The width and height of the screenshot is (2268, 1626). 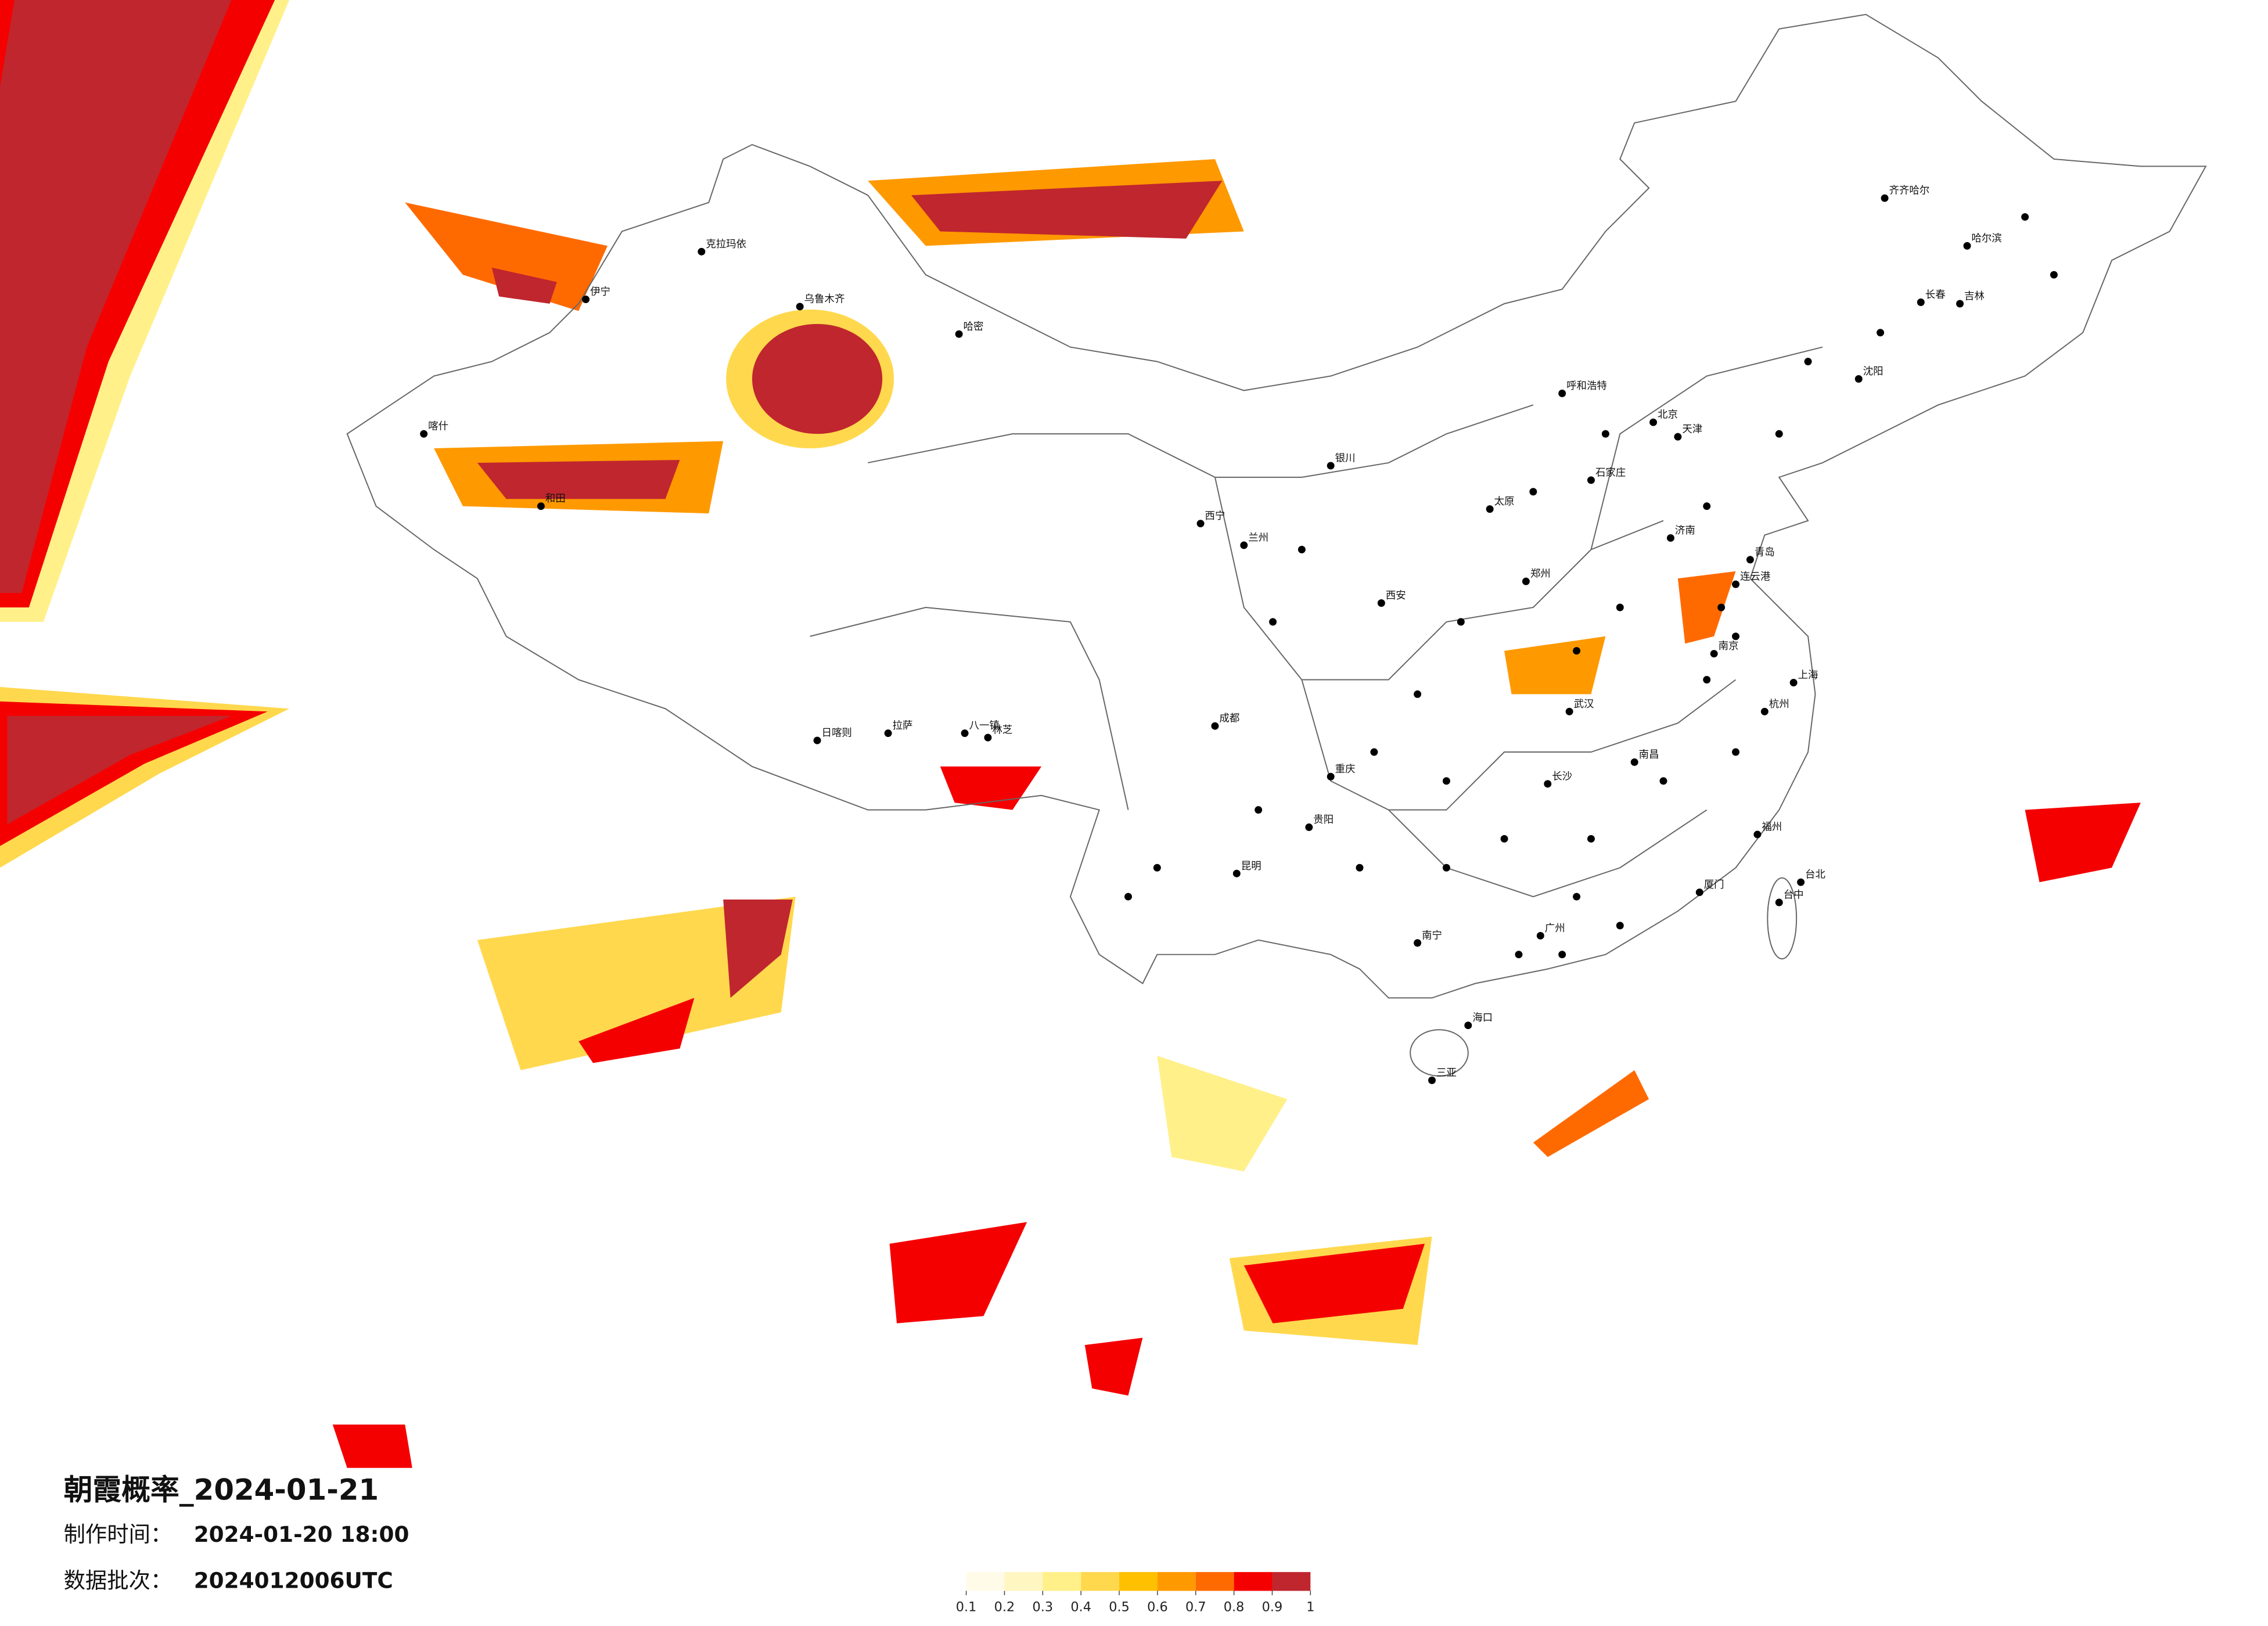 I want to click on city-label: 喀什, so click(x=438, y=427).